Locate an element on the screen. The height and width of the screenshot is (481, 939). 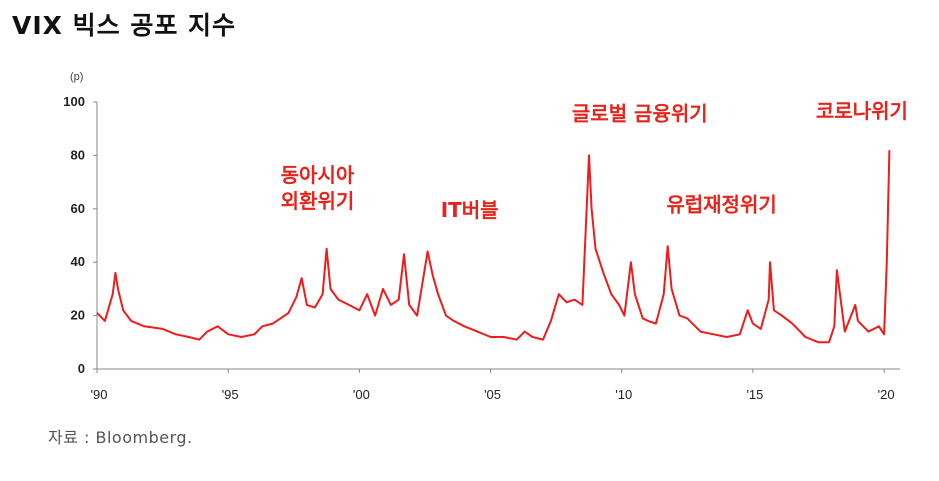
event-annotation-line: IT버블 is located at coordinates (470, 210).